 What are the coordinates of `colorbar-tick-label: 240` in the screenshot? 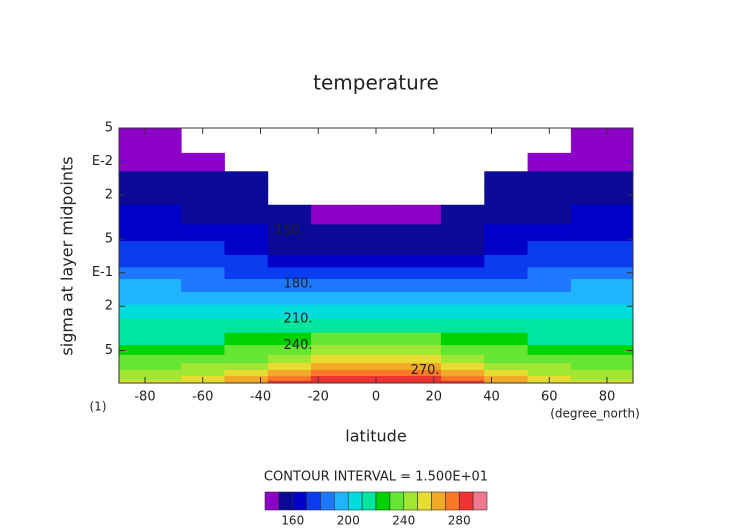 It's located at (403, 521).